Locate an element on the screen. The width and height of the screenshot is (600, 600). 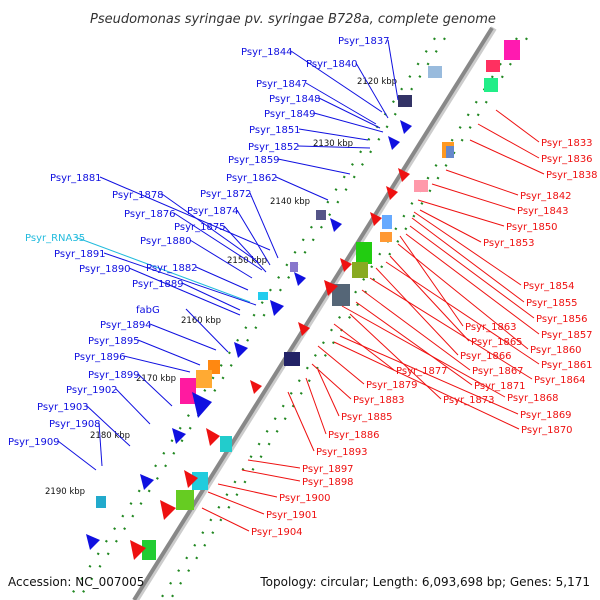
gene-label-psyr-1898: Psyr_1898 is located at coordinates (328, 482).